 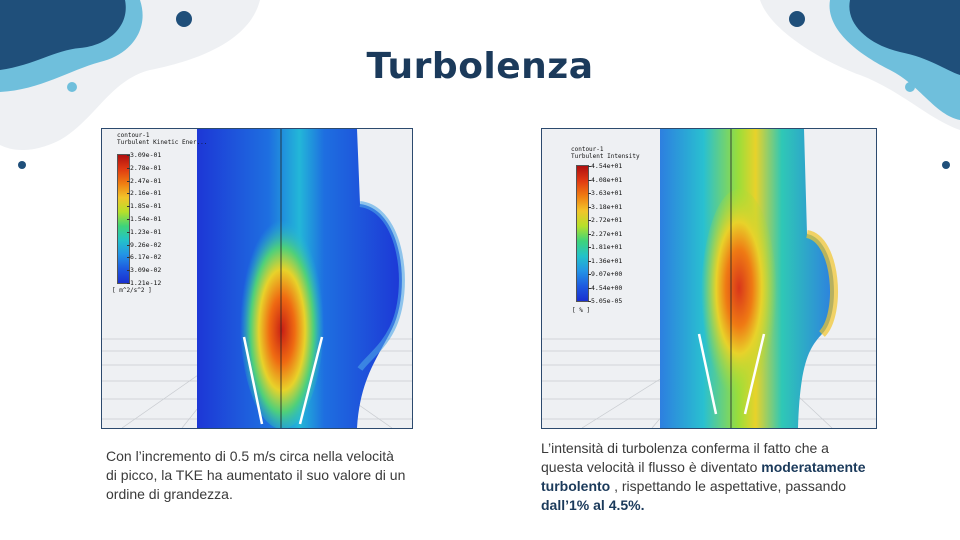 What do you see at coordinates (605, 179) in the screenshot?
I see `colorbar-tick: 4.08e+01` at bounding box center [605, 179].